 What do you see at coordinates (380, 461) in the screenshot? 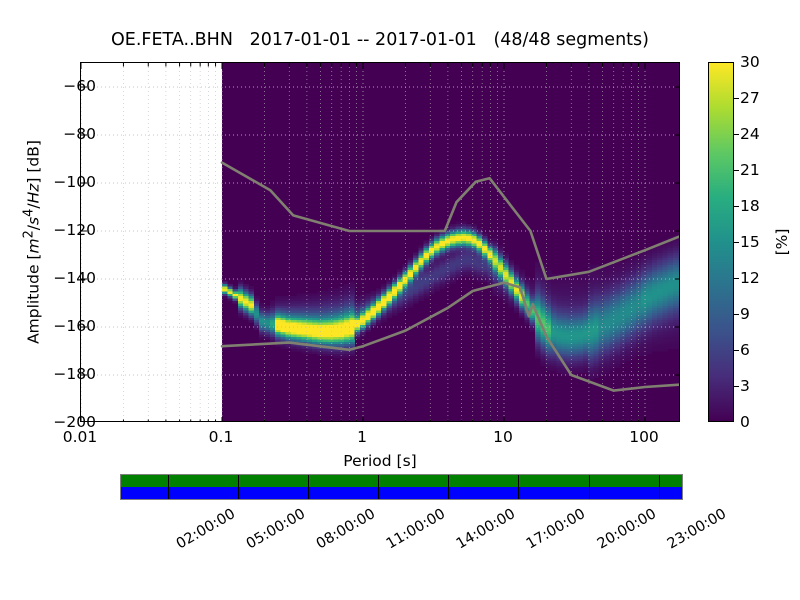
I see `x-axis-label: Period [s]` at bounding box center [380, 461].